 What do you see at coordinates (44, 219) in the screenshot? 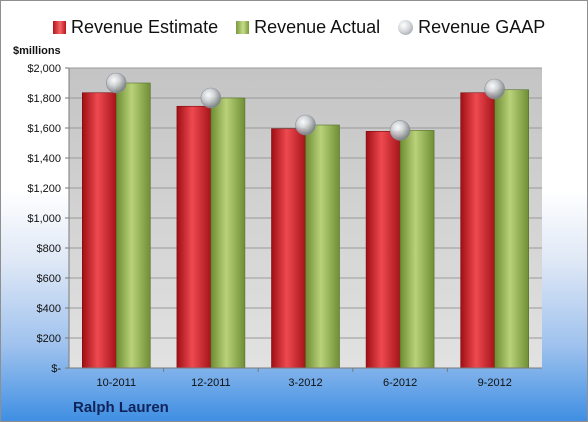
I see `y-tick-label: $1,000` at bounding box center [44, 219].